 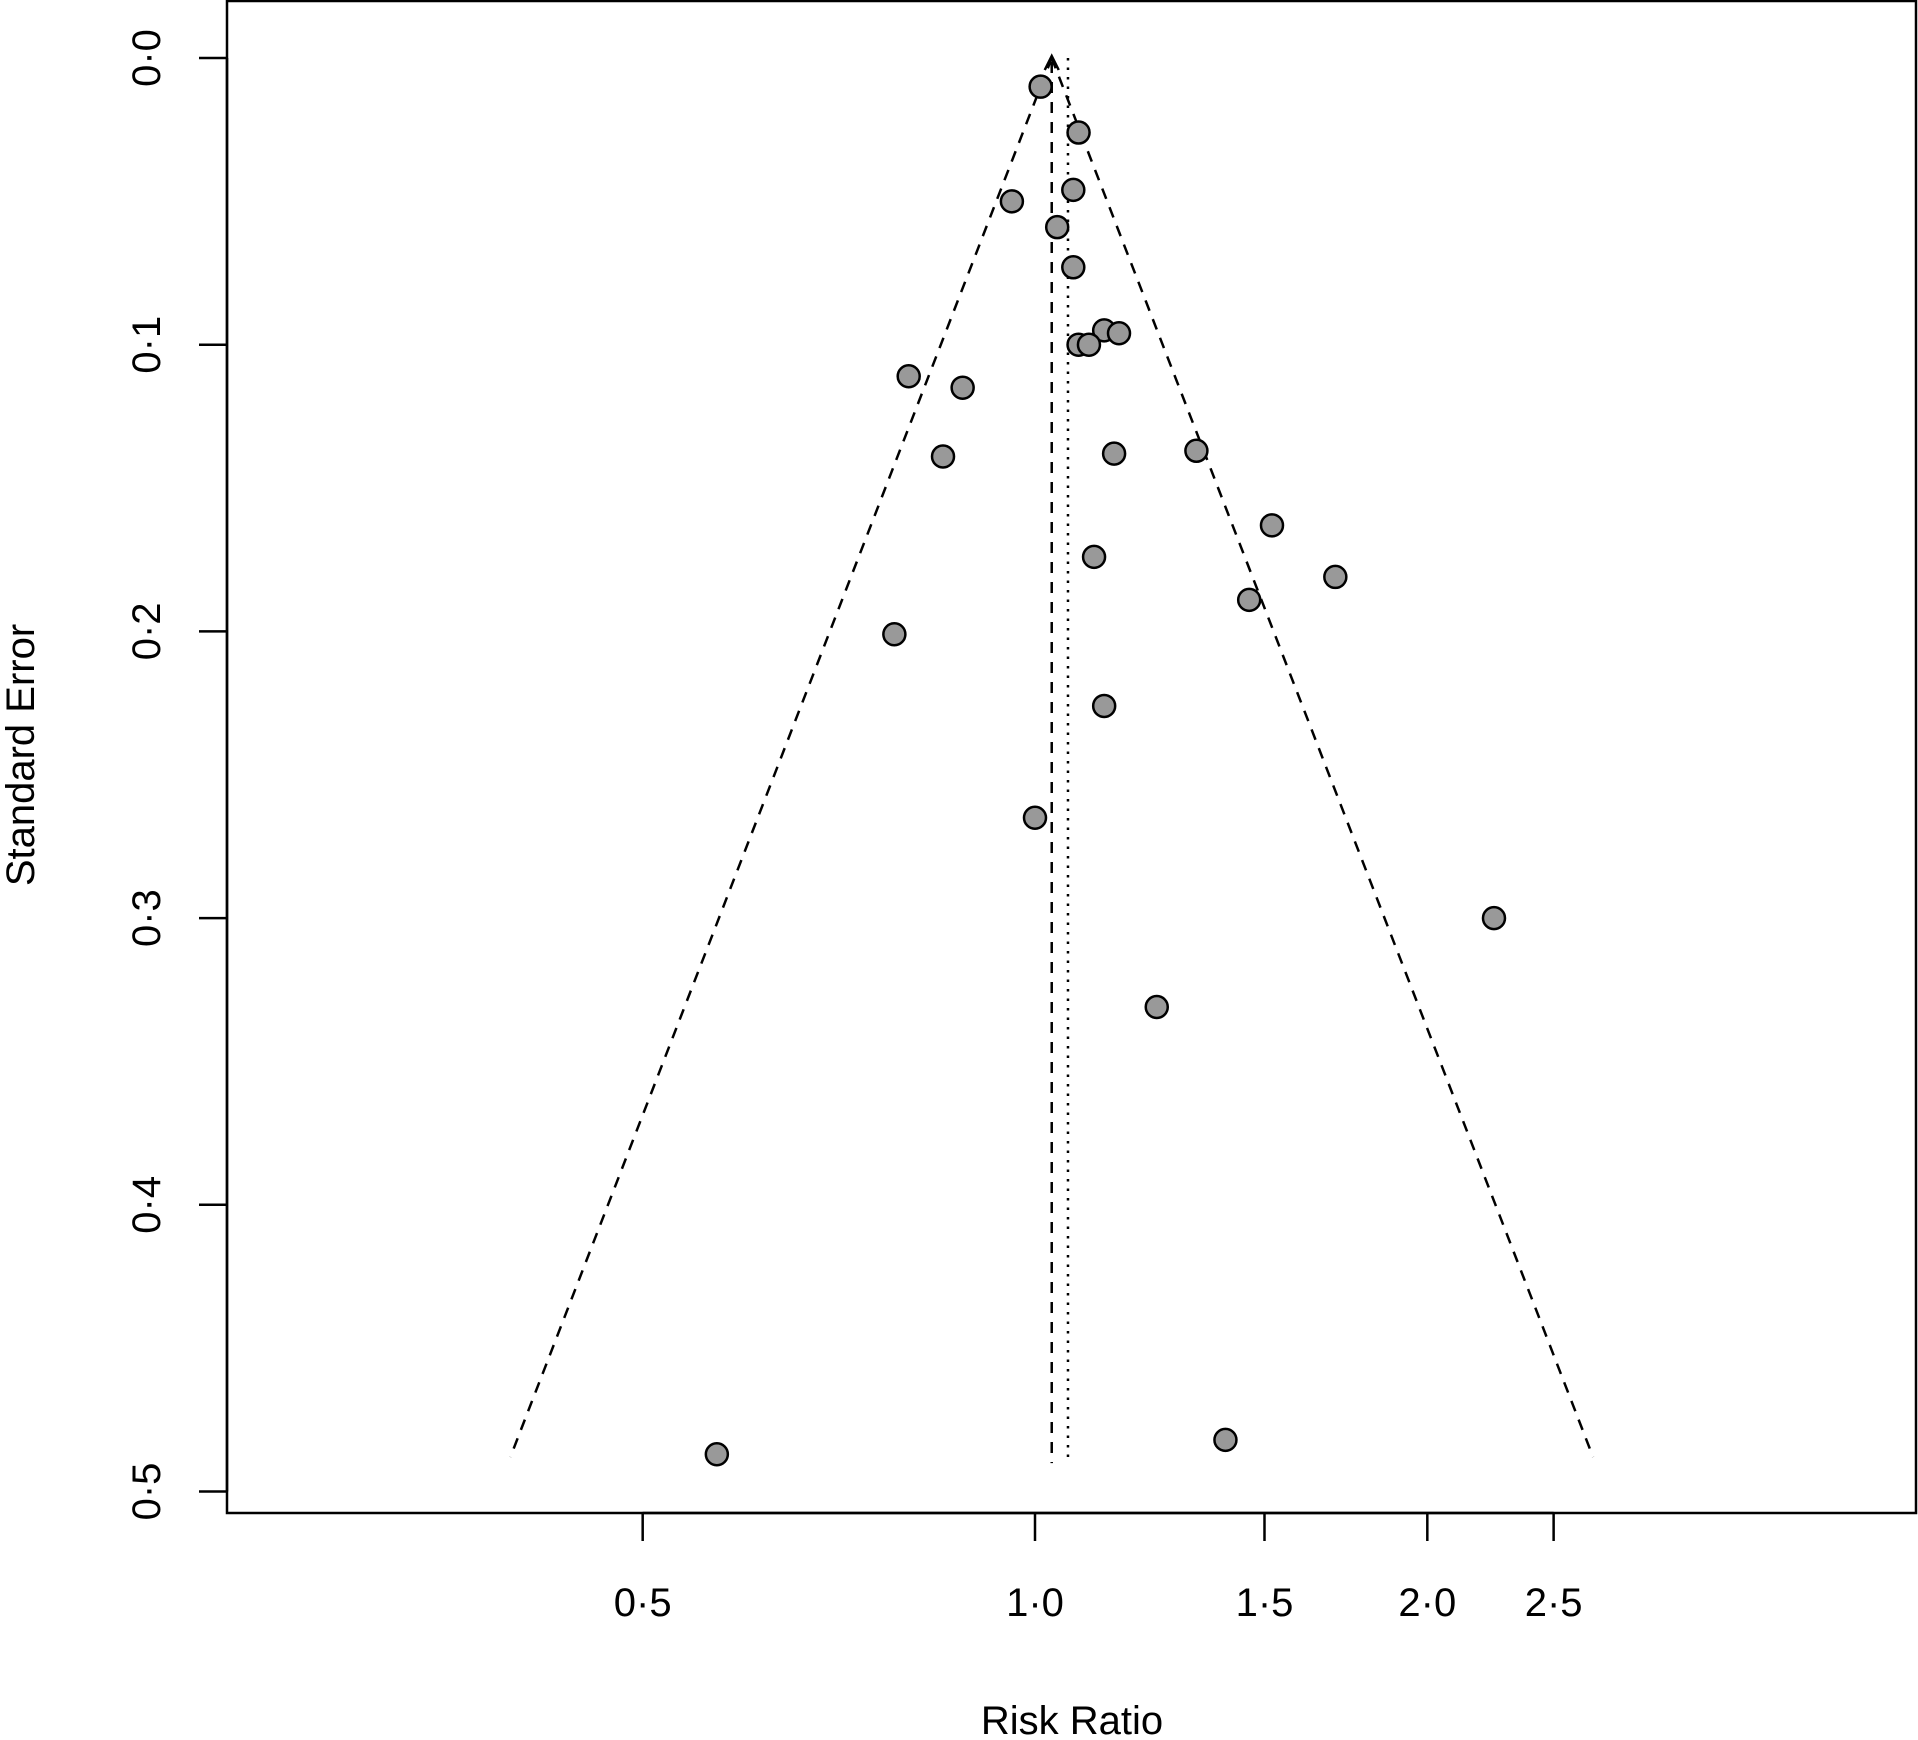 What do you see at coordinates (147, 345) in the screenshot?
I see `y-tick-label: 0·1` at bounding box center [147, 345].